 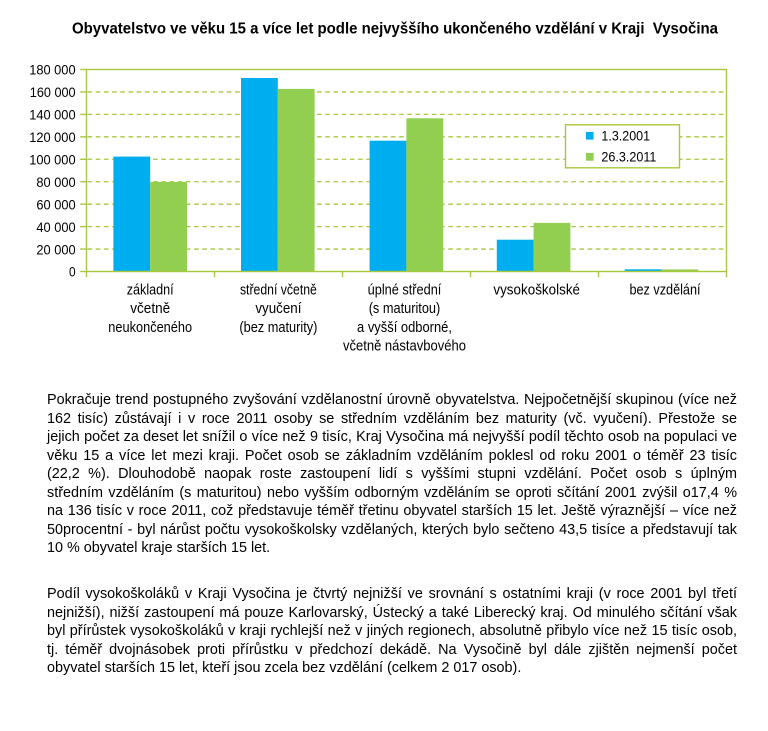 What do you see at coordinates (53, 93) in the screenshot?
I see `svg-text: 160 000` at bounding box center [53, 93].